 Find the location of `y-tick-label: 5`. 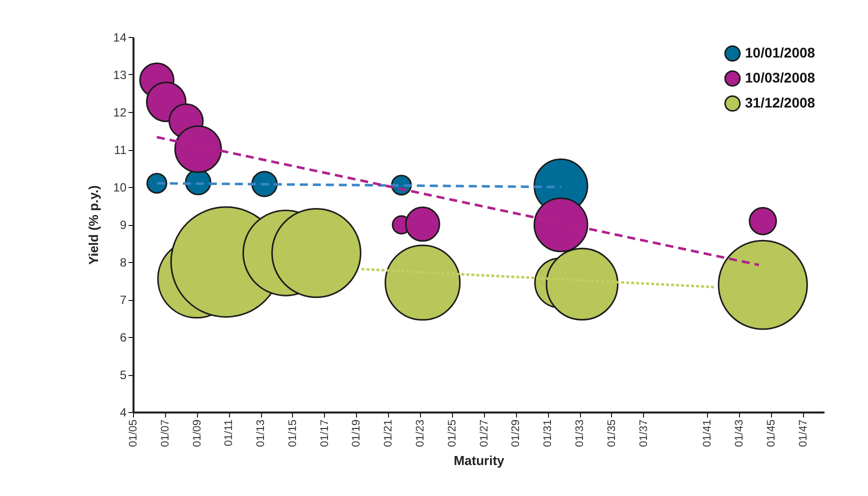

y-tick-label: 5 is located at coordinates (123, 375).